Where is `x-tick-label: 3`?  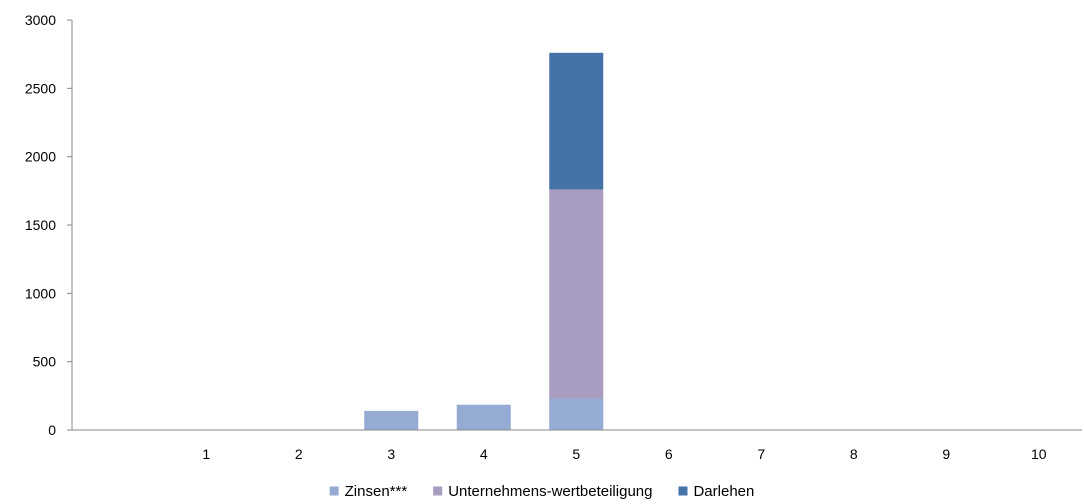
x-tick-label: 3 is located at coordinates (391, 454).